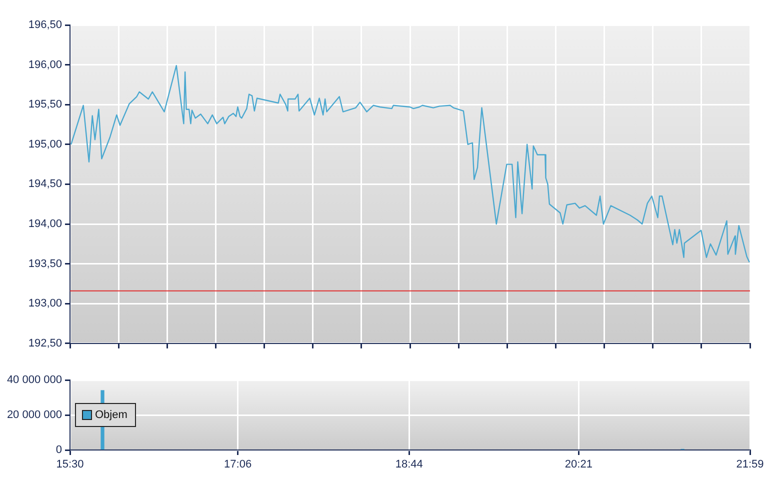  I want to click on legend-label: Objem, so click(111, 415).